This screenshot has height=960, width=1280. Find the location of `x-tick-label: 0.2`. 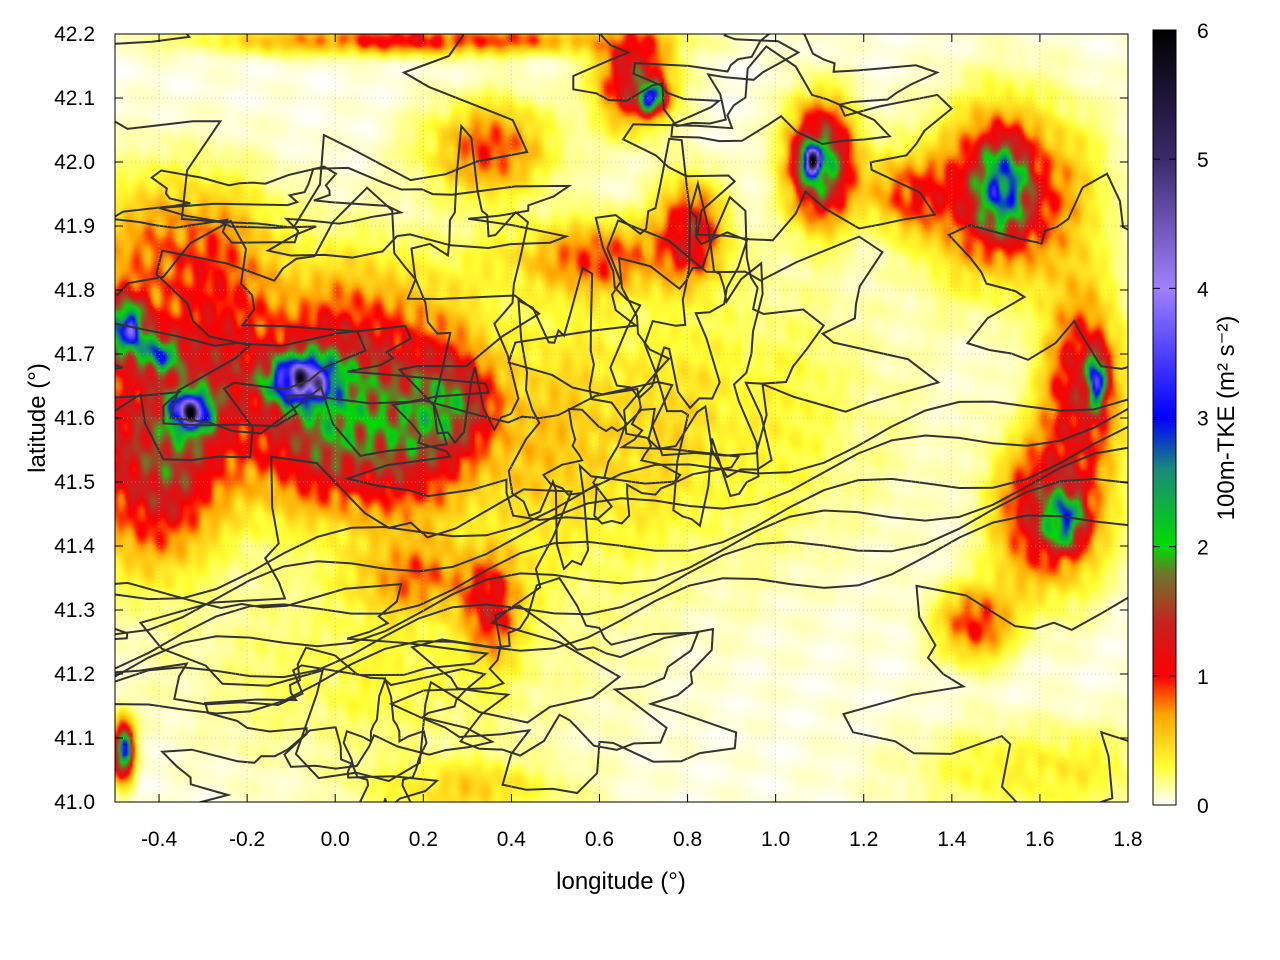

x-tick-label: 0.2 is located at coordinates (423, 839).